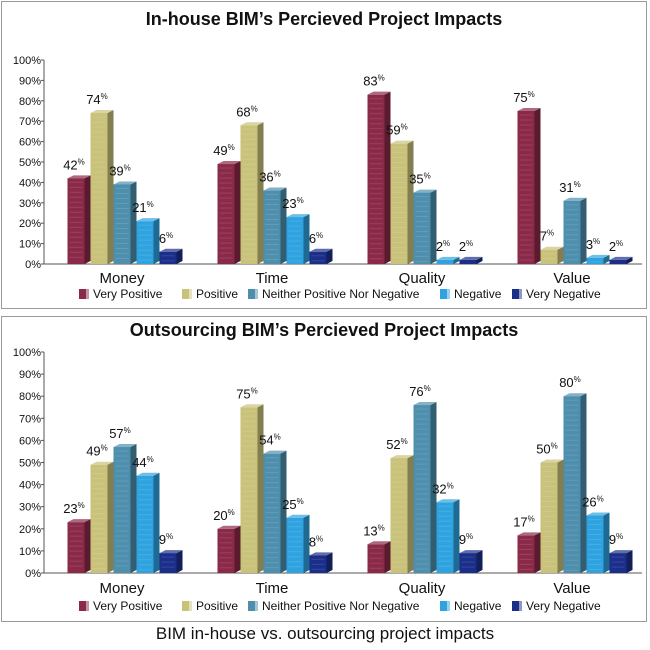  Describe the element at coordinates (270, 440) in the screenshot. I see `outsourcing-data-label: 54%` at that location.